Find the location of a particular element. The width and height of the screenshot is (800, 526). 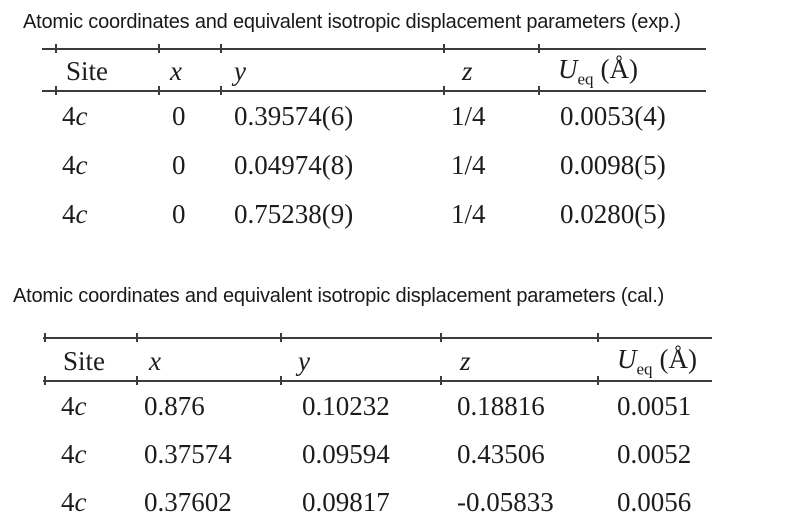

table-row: 4c 0.876 0.10232 0.18816 0.0051 is located at coordinates (377, 406).